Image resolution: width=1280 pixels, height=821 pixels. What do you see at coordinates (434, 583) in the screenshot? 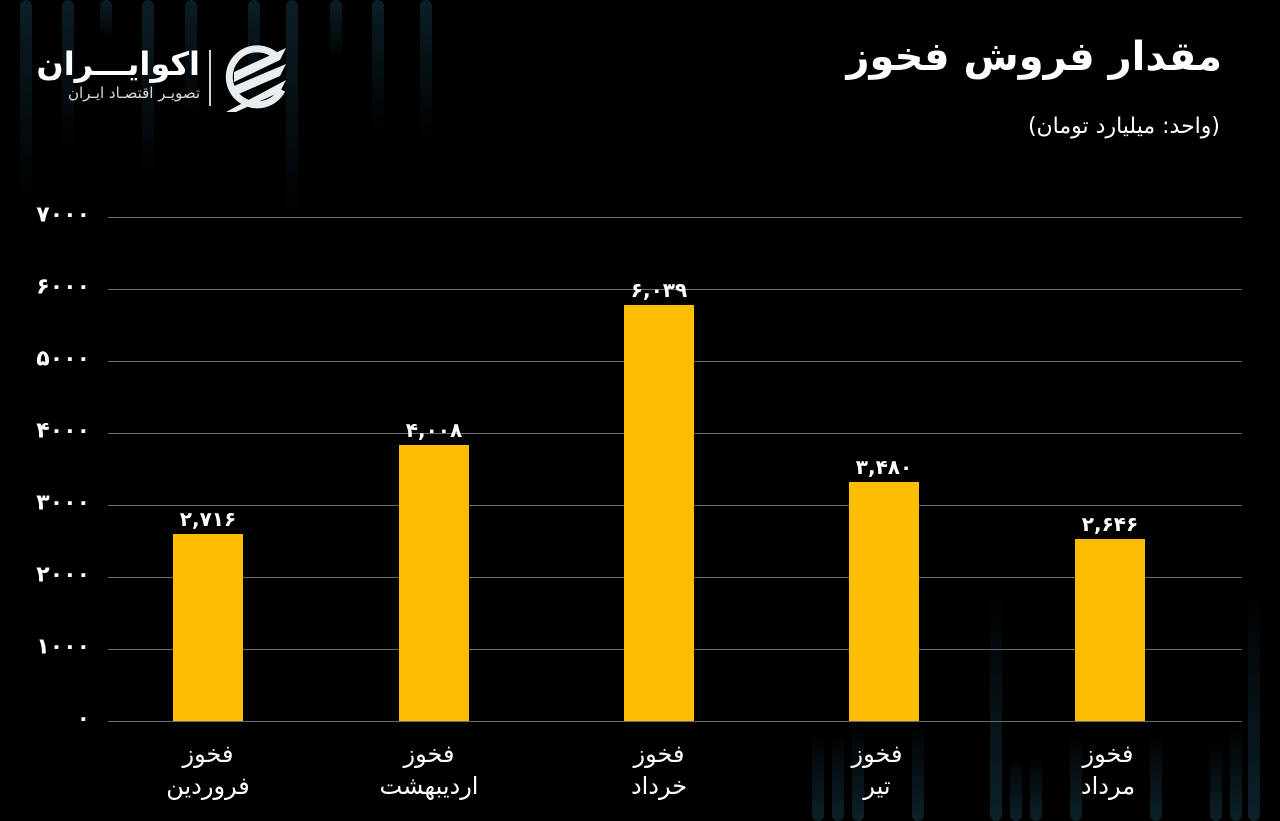
I see `bar-ordibehesht` at bounding box center [434, 583].